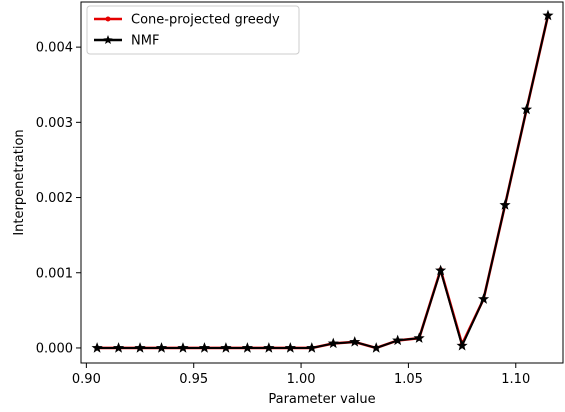 This screenshot has height=412, width=565. Describe the element at coordinates (301, 379) in the screenshot. I see `x-tick-label: 1.00` at that location.